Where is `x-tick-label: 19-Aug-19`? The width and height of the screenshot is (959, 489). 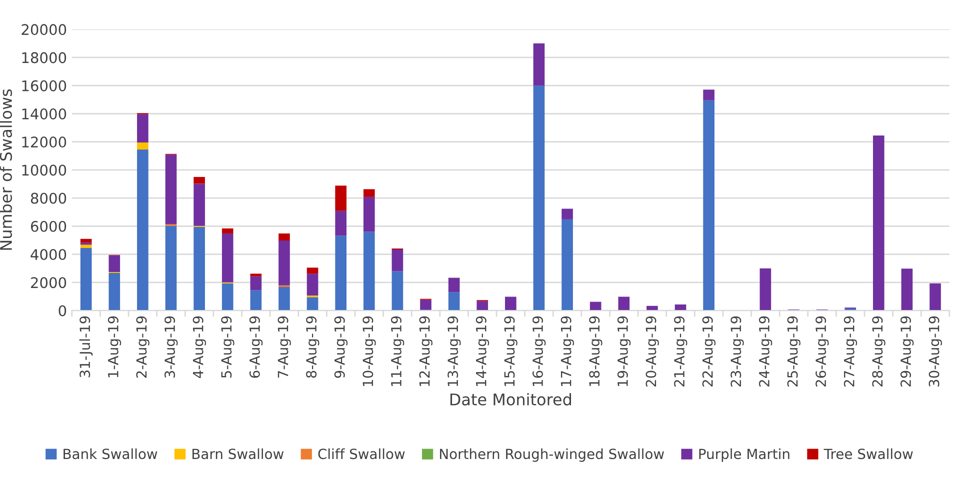 x-tick-label: 19-Aug-19 is located at coordinates (624, 351).